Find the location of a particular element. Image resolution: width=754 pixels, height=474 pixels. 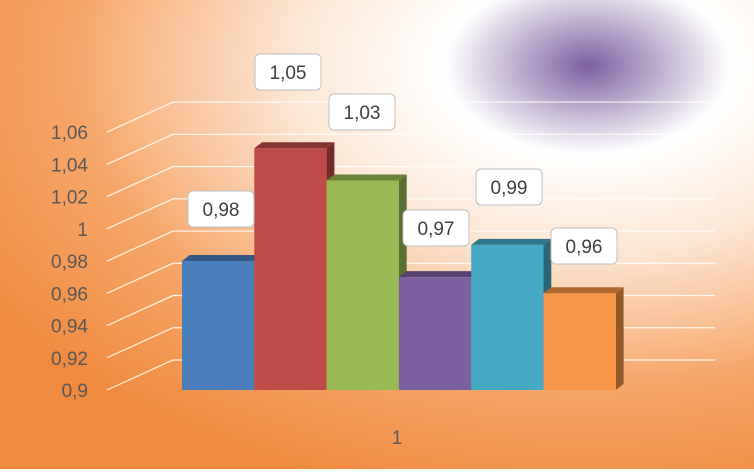

data-label-4: 0,99 is located at coordinates (509, 188).